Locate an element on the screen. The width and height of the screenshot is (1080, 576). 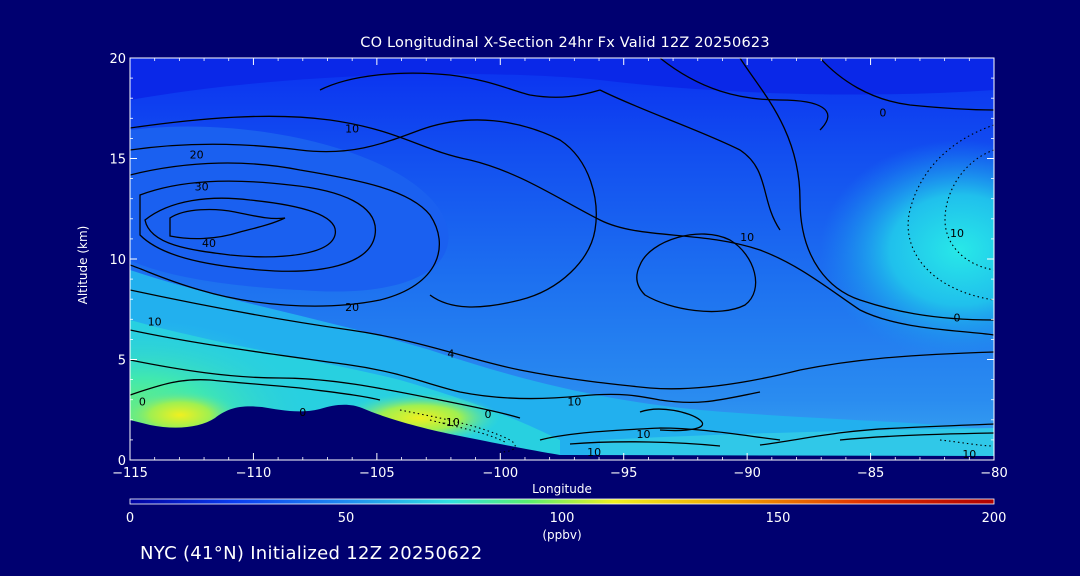
colorbar is located at coordinates (562, 501).